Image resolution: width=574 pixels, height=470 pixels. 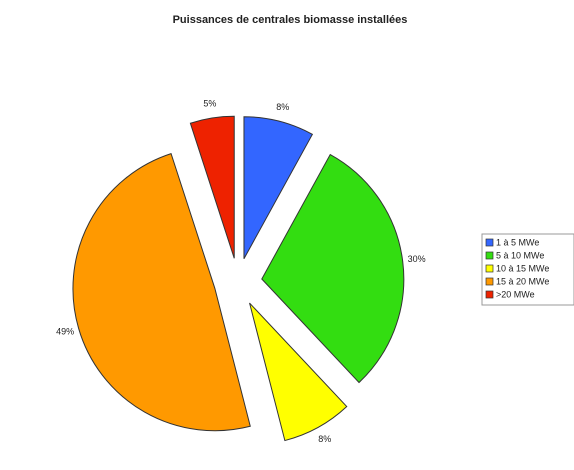 I want to click on slice-label: 30%, so click(x=417, y=259).